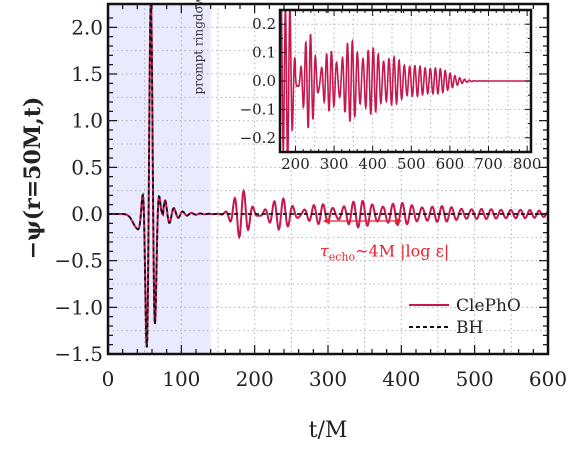 The width and height of the screenshot is (572, 452). What do you see at coordinates (334, 164) in the screenshot?
I see `inset-x-tick-label: 300` at bounding box center [334, 164].